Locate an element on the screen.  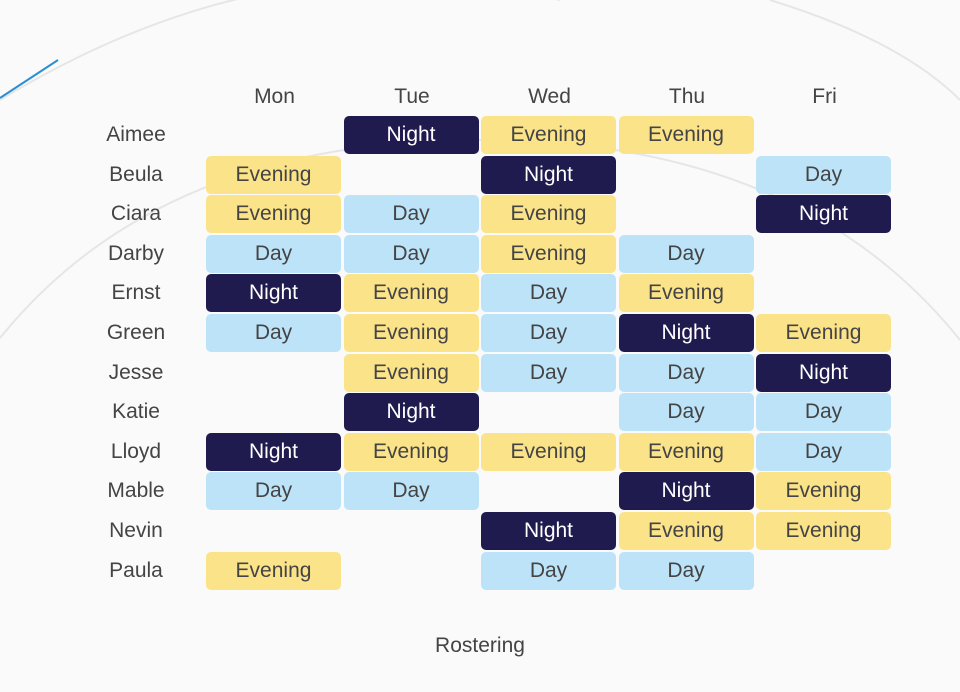
person-label-nevin: Nevin is located at coordinates (136, 530).